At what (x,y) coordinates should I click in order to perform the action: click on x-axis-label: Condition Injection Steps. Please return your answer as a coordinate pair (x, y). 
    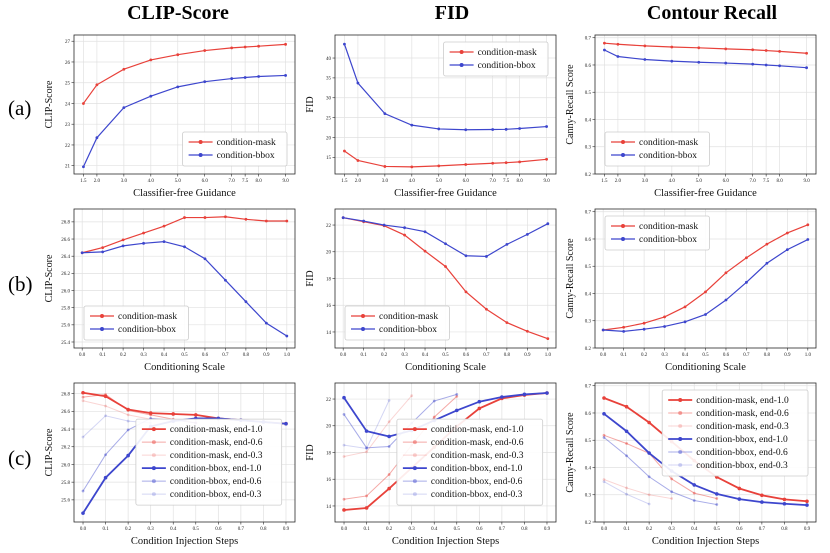
    Looking at the image, I should click on (184, 541).